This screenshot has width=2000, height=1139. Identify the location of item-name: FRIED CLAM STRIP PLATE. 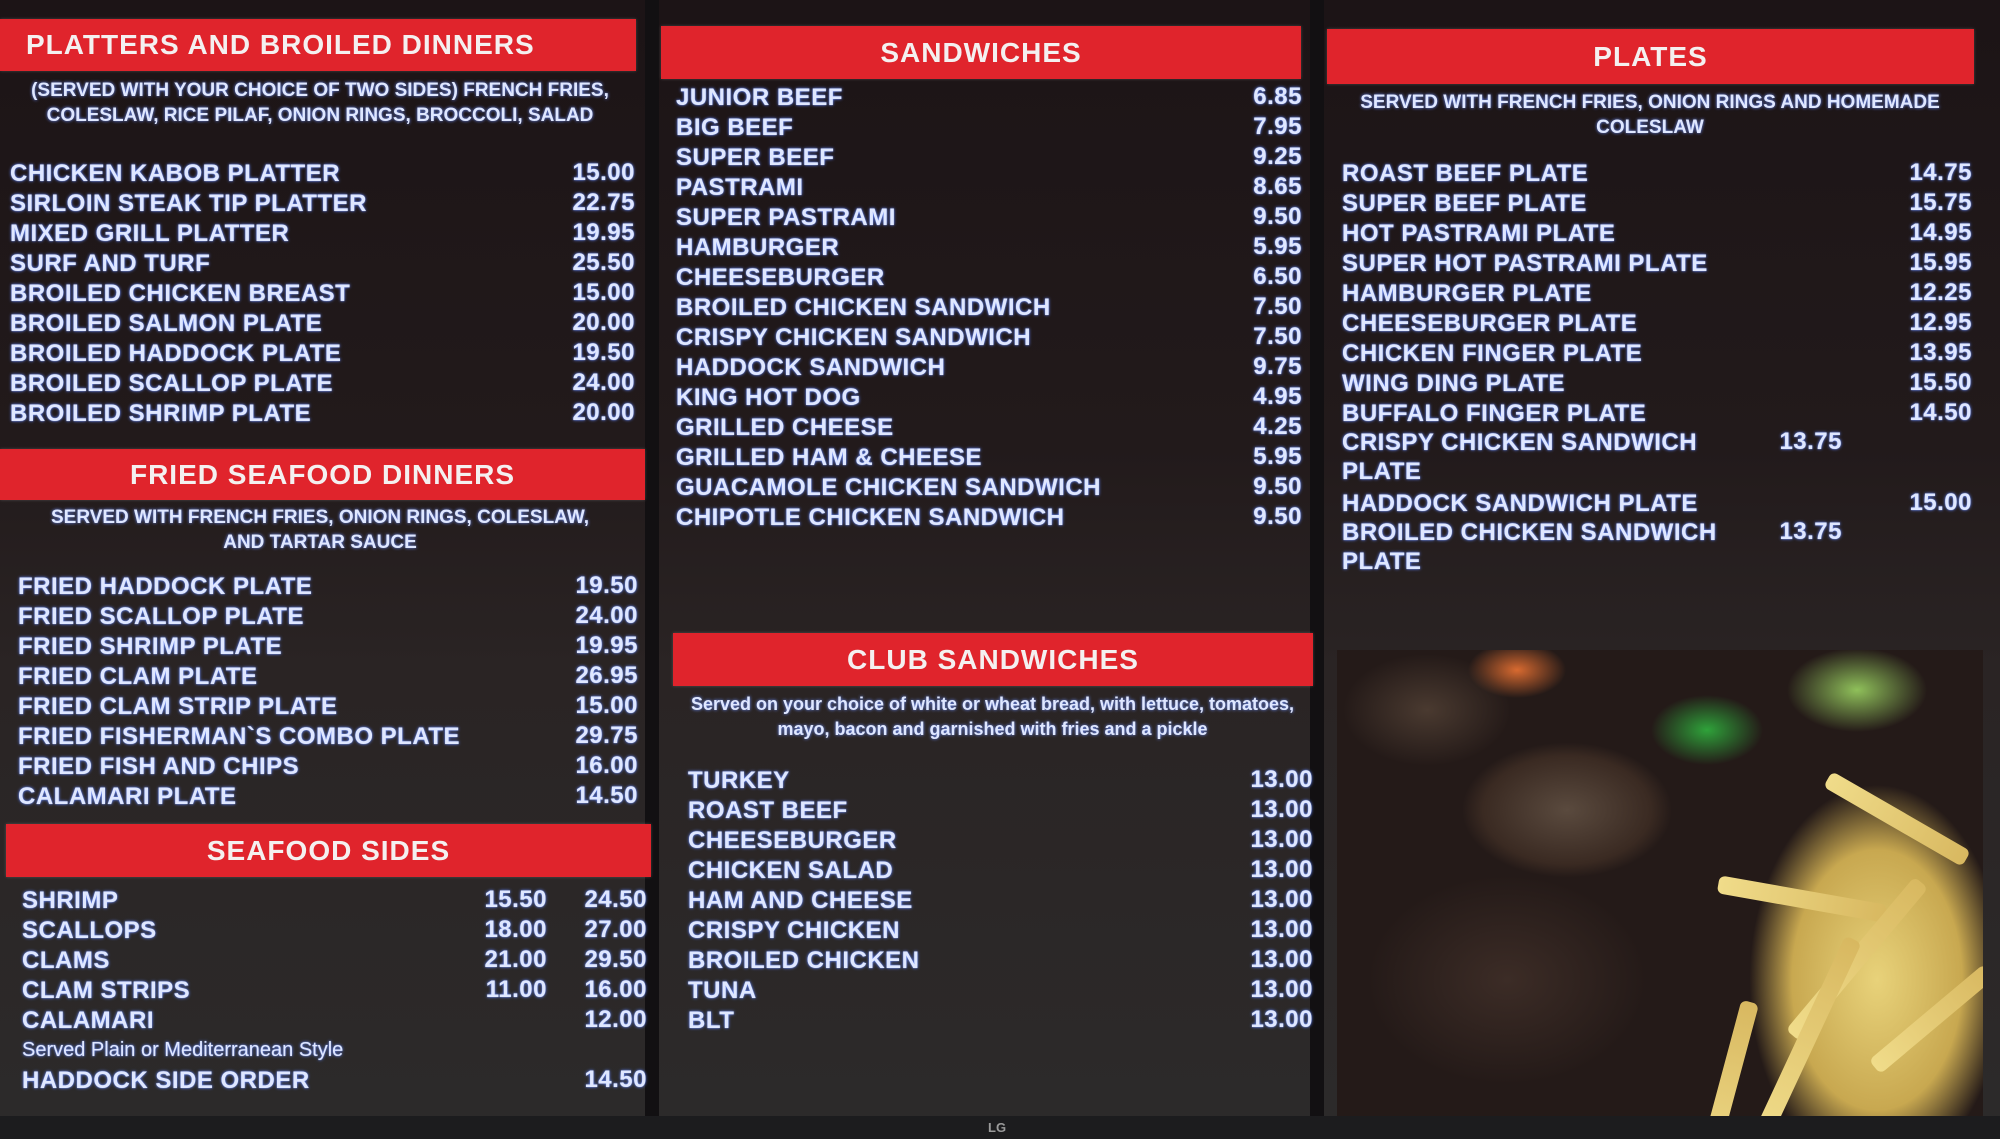
(178, 706).